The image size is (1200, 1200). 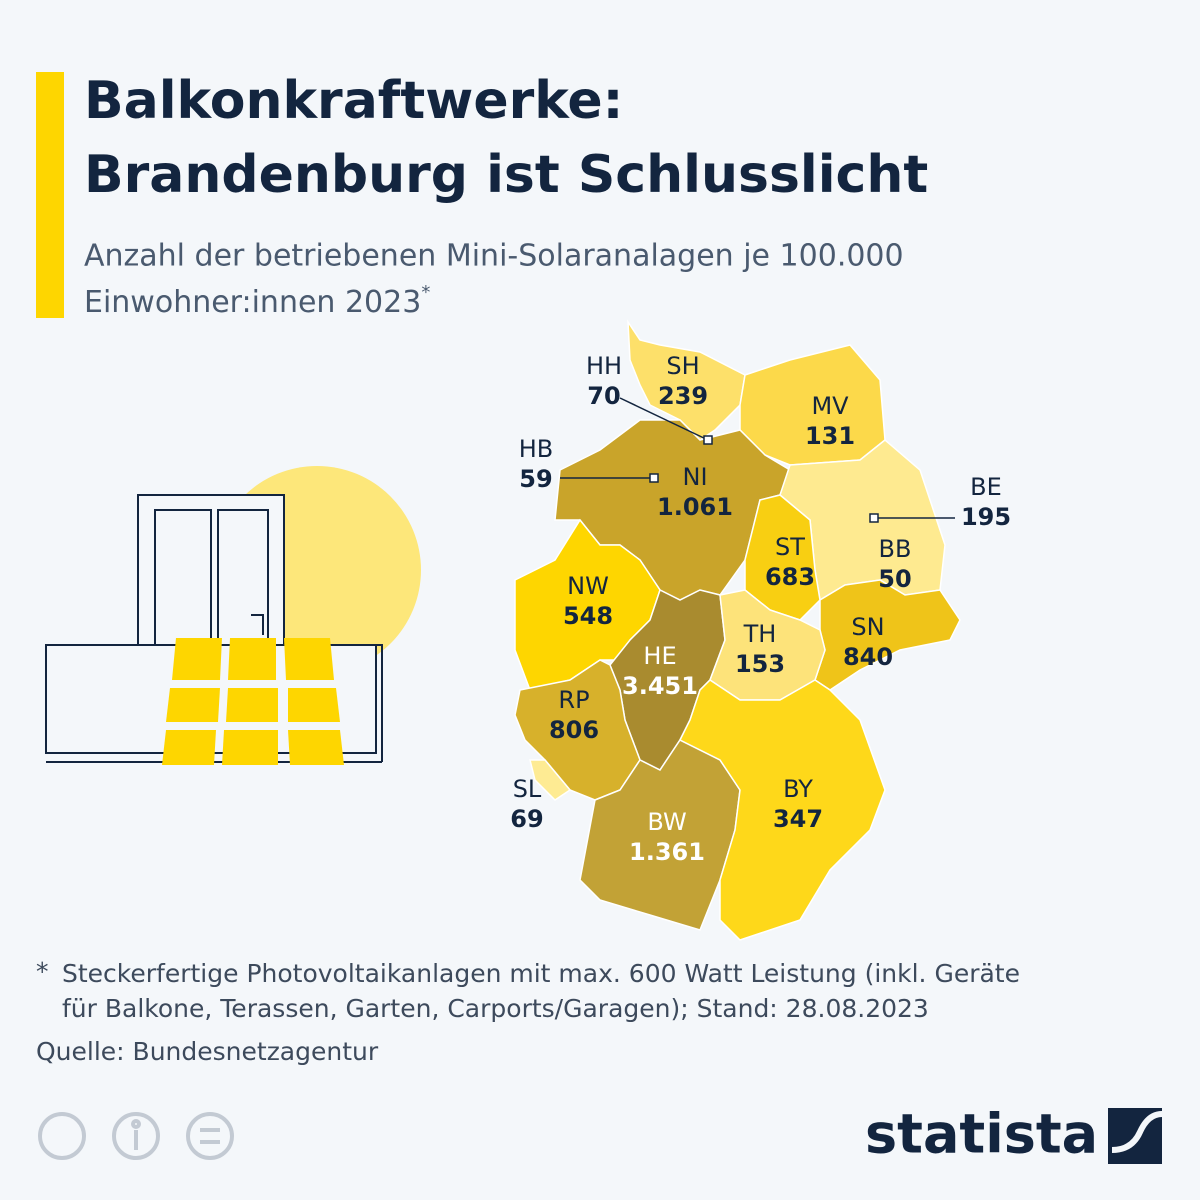 I want to click on region-code: BW, so click(x=666, y=822).